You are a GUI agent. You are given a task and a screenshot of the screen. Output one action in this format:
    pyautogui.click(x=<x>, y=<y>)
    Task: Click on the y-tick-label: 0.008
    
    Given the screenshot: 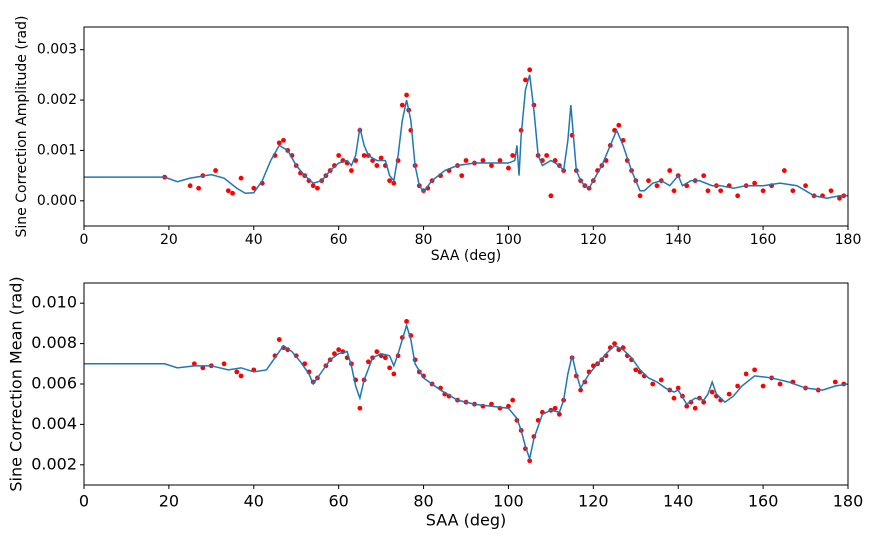 What is the action you would take?
    pyautogui.click(x=54, y=342)
    